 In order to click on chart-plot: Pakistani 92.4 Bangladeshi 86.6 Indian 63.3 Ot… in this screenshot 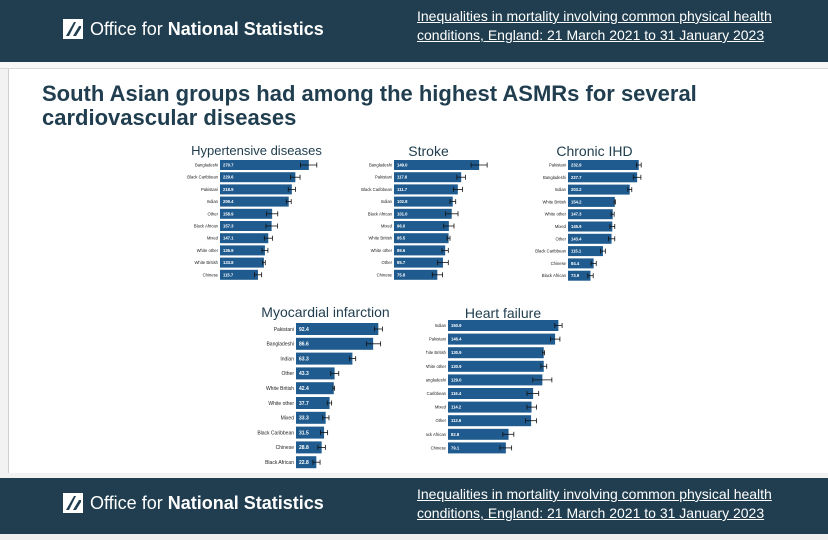, I will do `click(320, 396)`.